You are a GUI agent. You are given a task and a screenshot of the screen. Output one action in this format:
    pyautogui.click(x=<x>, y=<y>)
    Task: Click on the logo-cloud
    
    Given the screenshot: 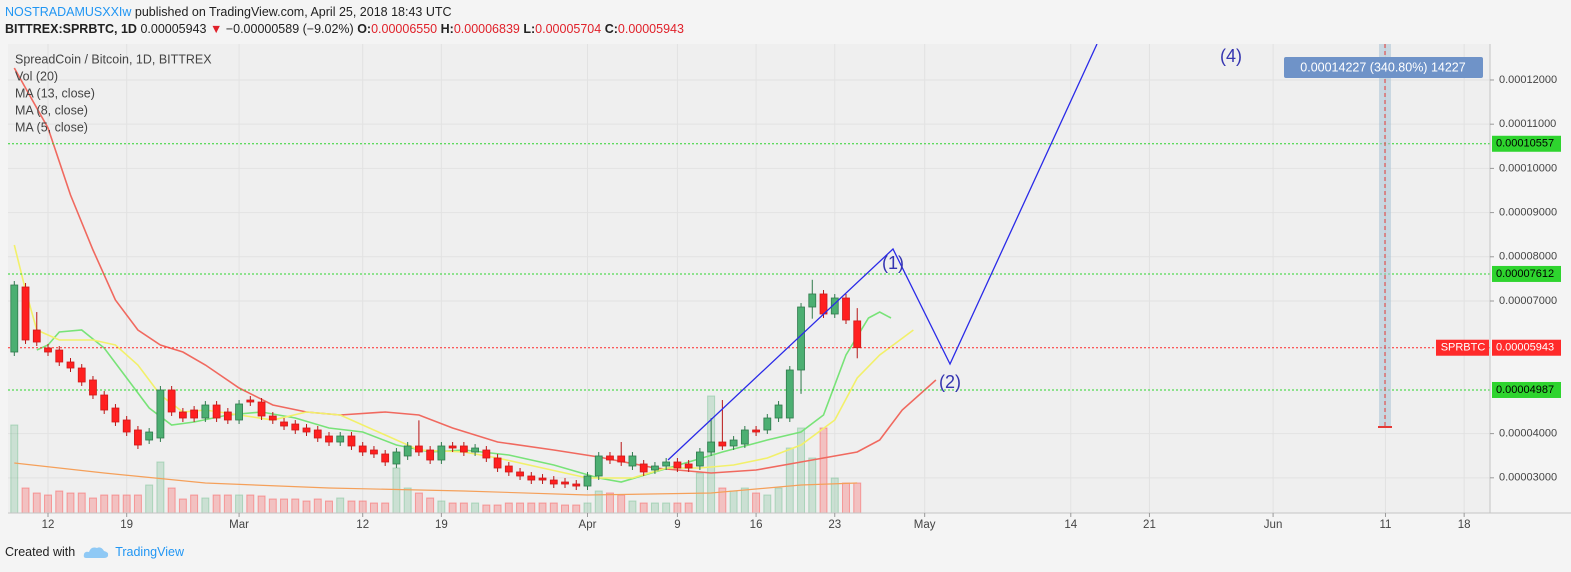 What is the action you would take?
    pyautogui.click(x=96, y=552)
    